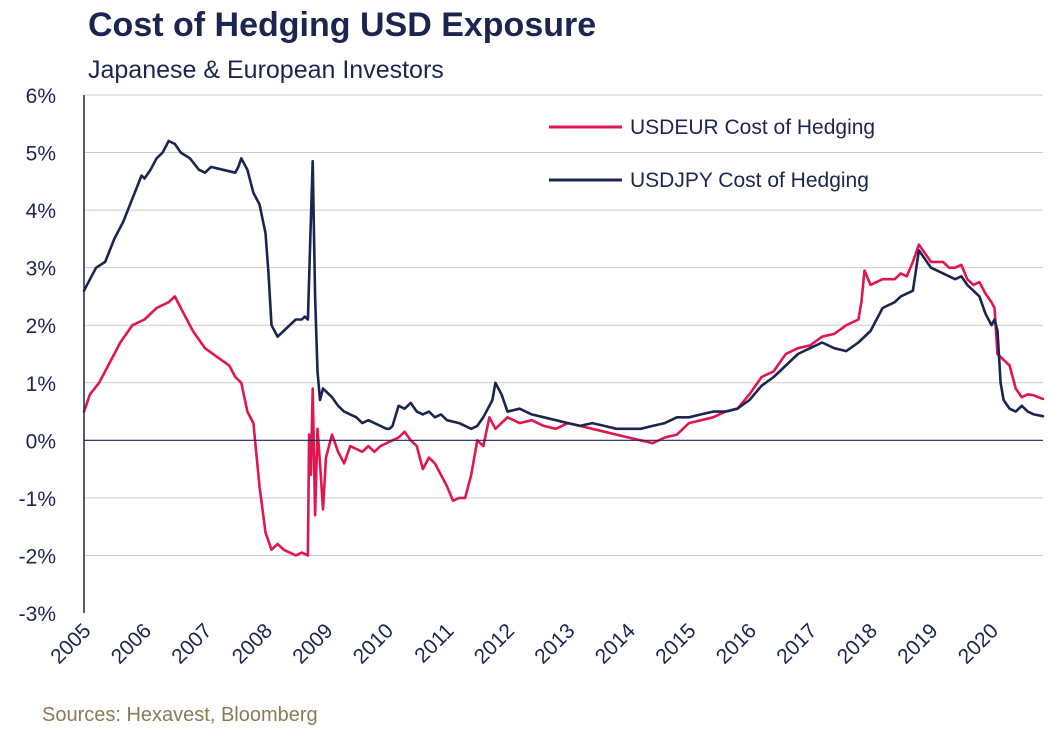 The width and height of the screenshot is (1063, 739). I want to click on y-tick-label: 6%, so click(41, 96).